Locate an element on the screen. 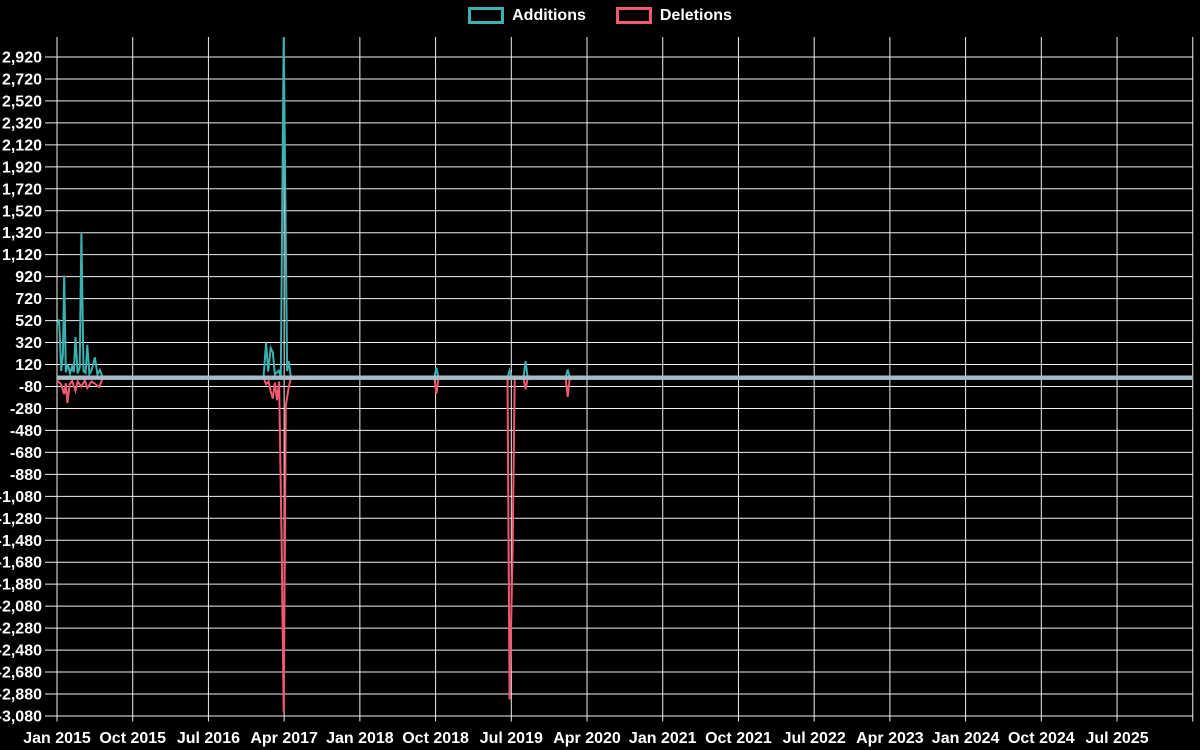  y-tick-label: -80 is located at coordinates (30, 387).